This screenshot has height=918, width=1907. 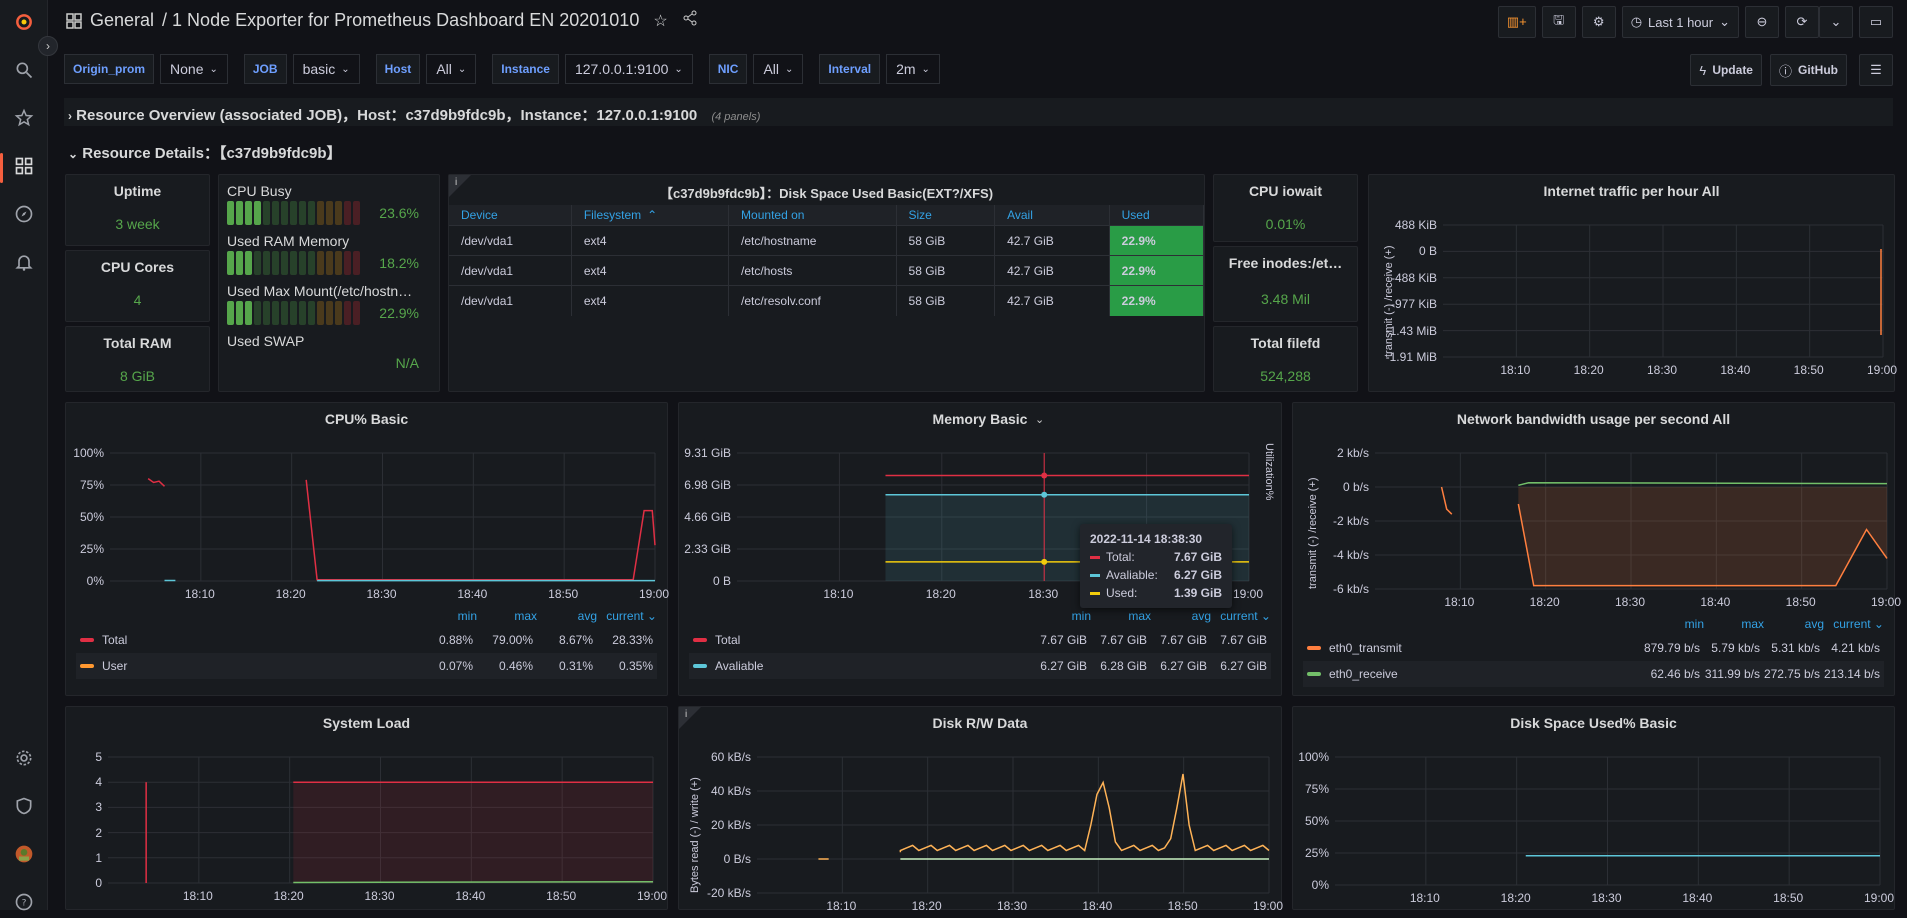 What do you see at coordinates (122, 20) in the screenshot?
I see `breadcrumb-folder: General` at bounding box center [122, 20].